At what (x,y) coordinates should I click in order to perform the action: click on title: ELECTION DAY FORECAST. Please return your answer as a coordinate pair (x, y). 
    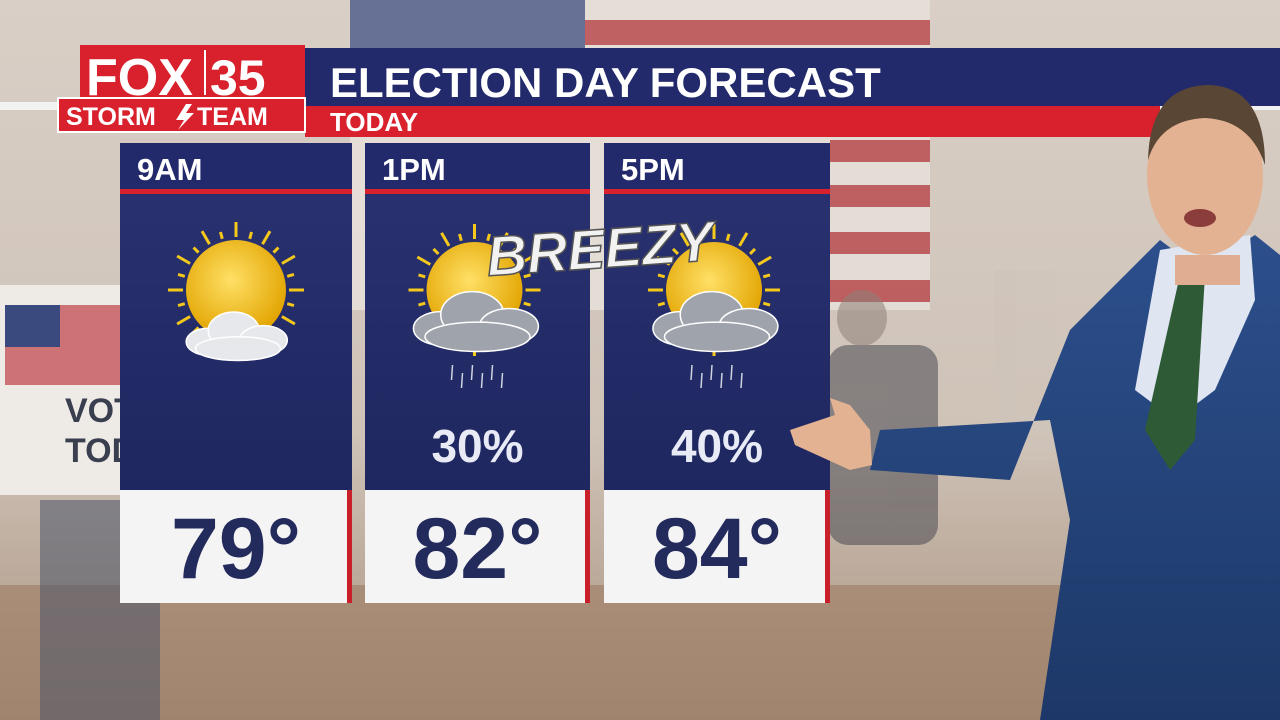
    Looking at the image, I should click on (605, 82).